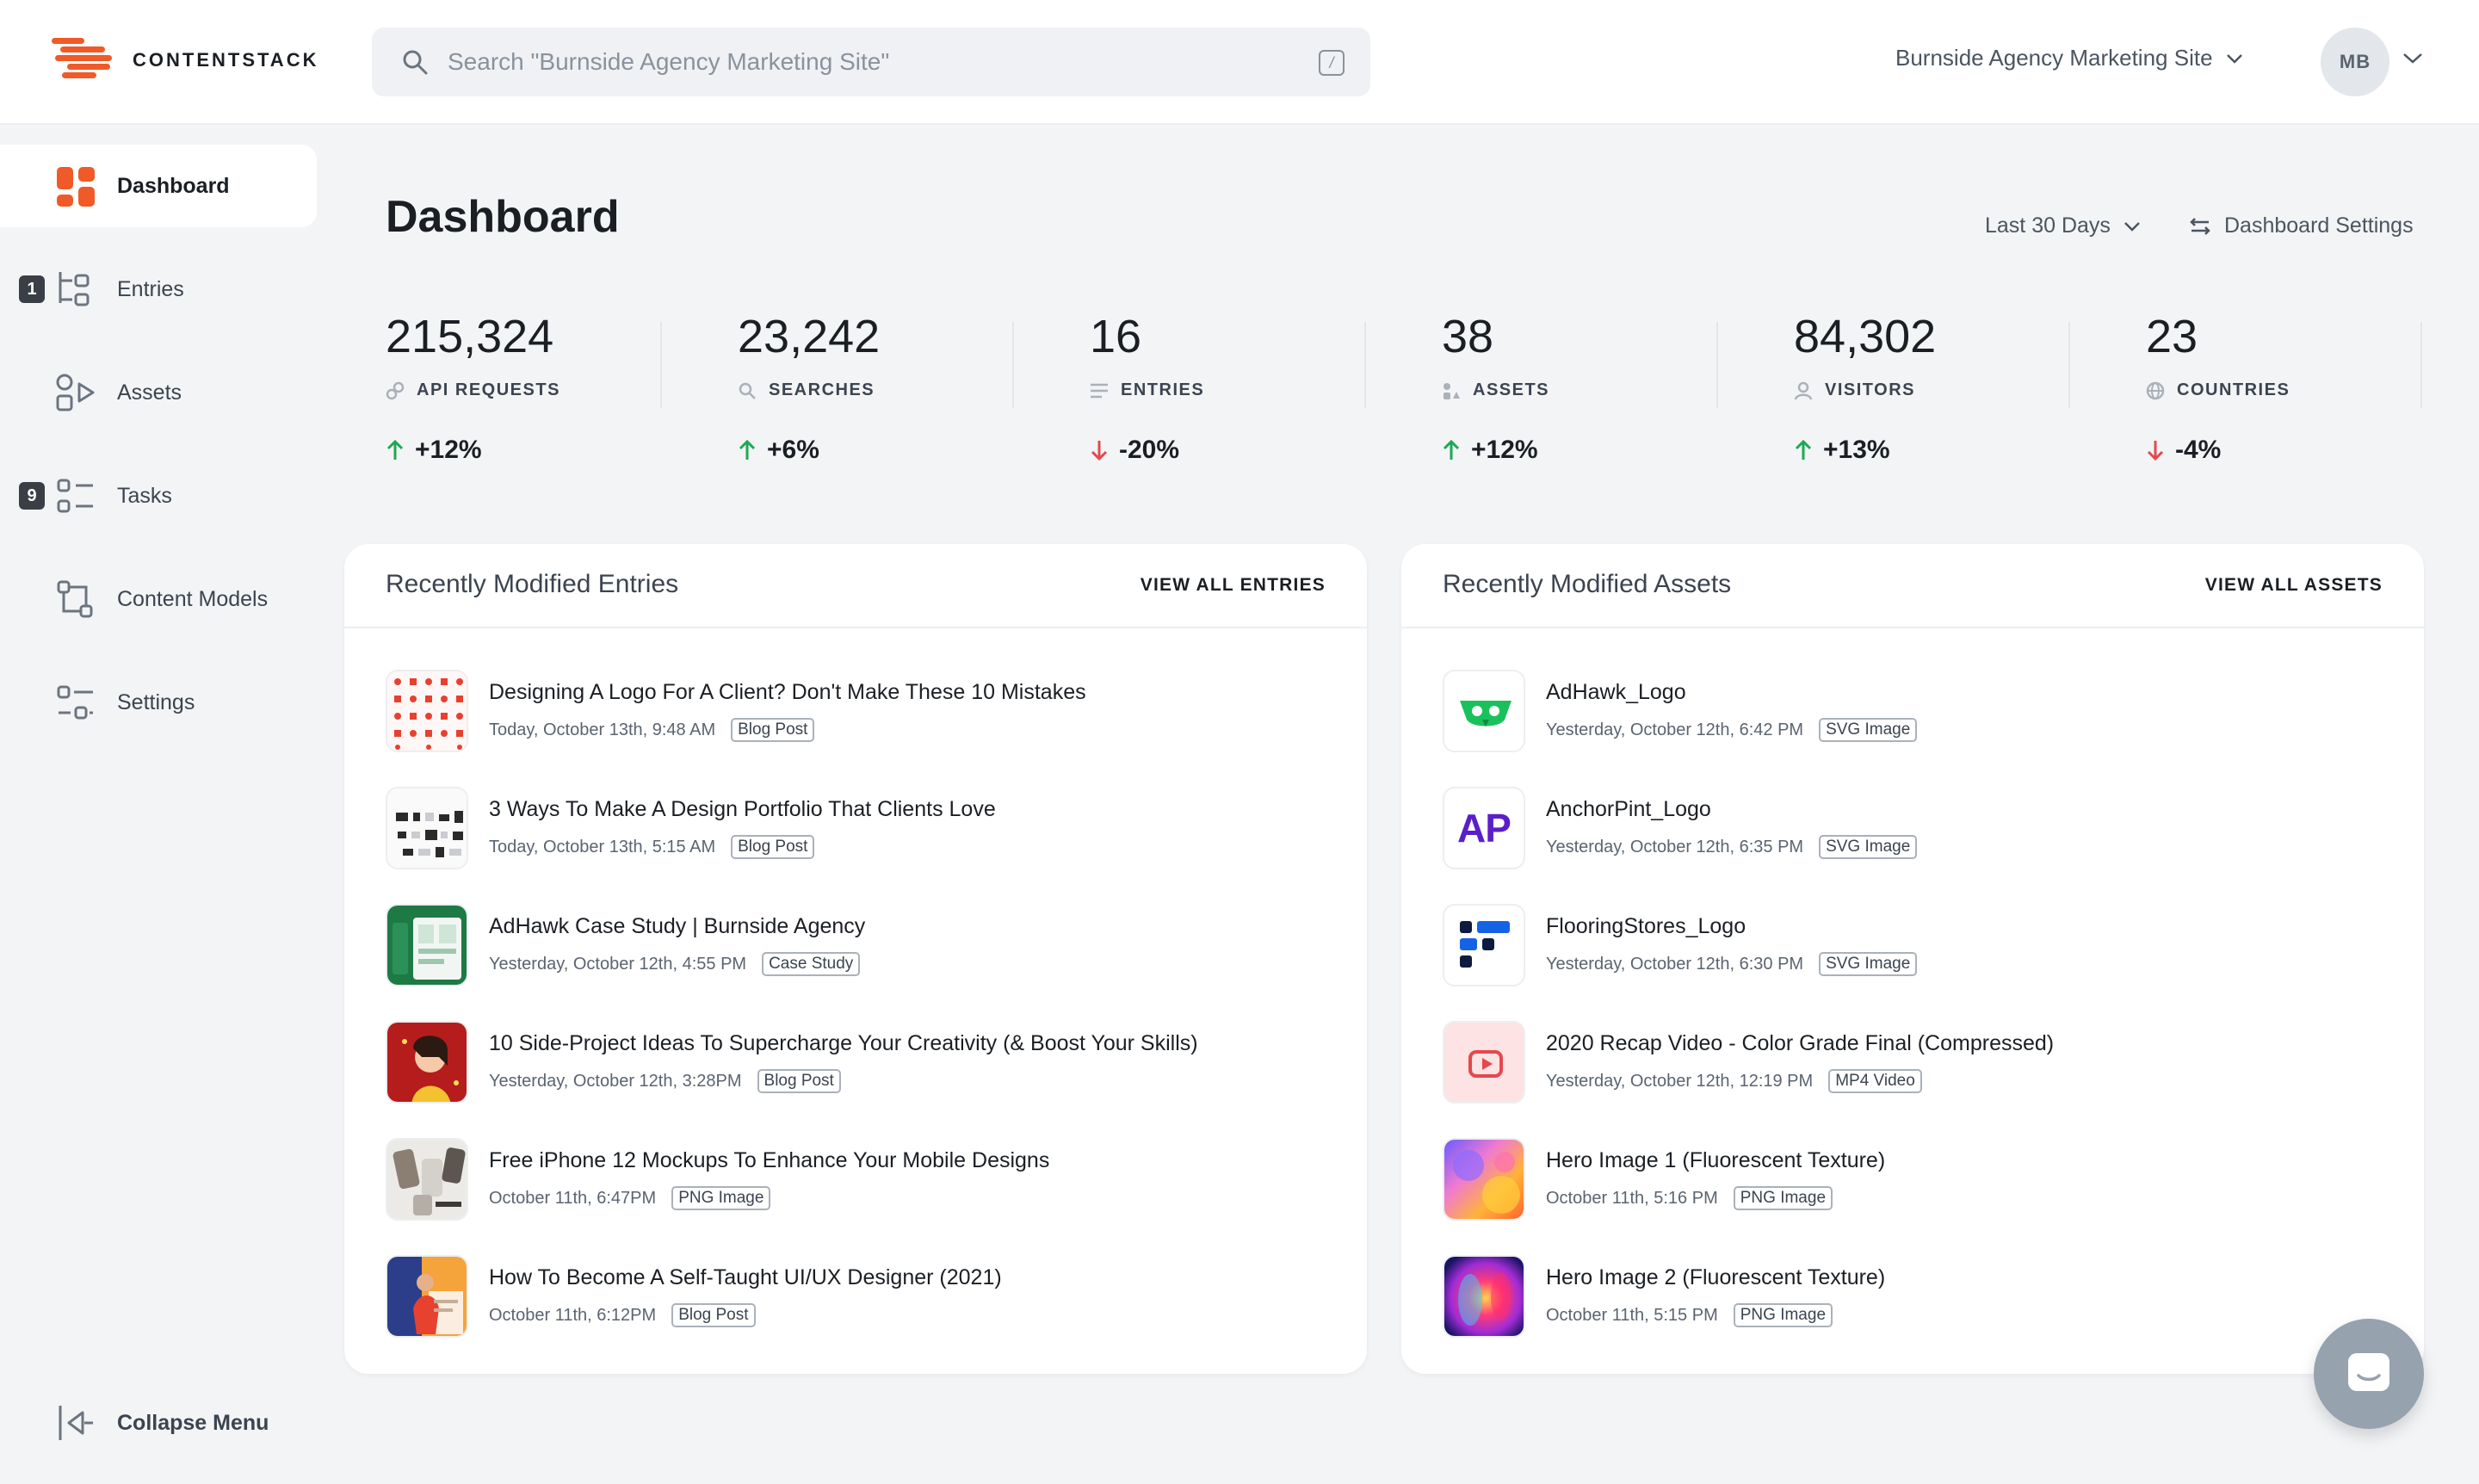  Describe the element at coordinates (158, 392) in the screenshot. I see `sidebar-item-assets: Assets` at that location.